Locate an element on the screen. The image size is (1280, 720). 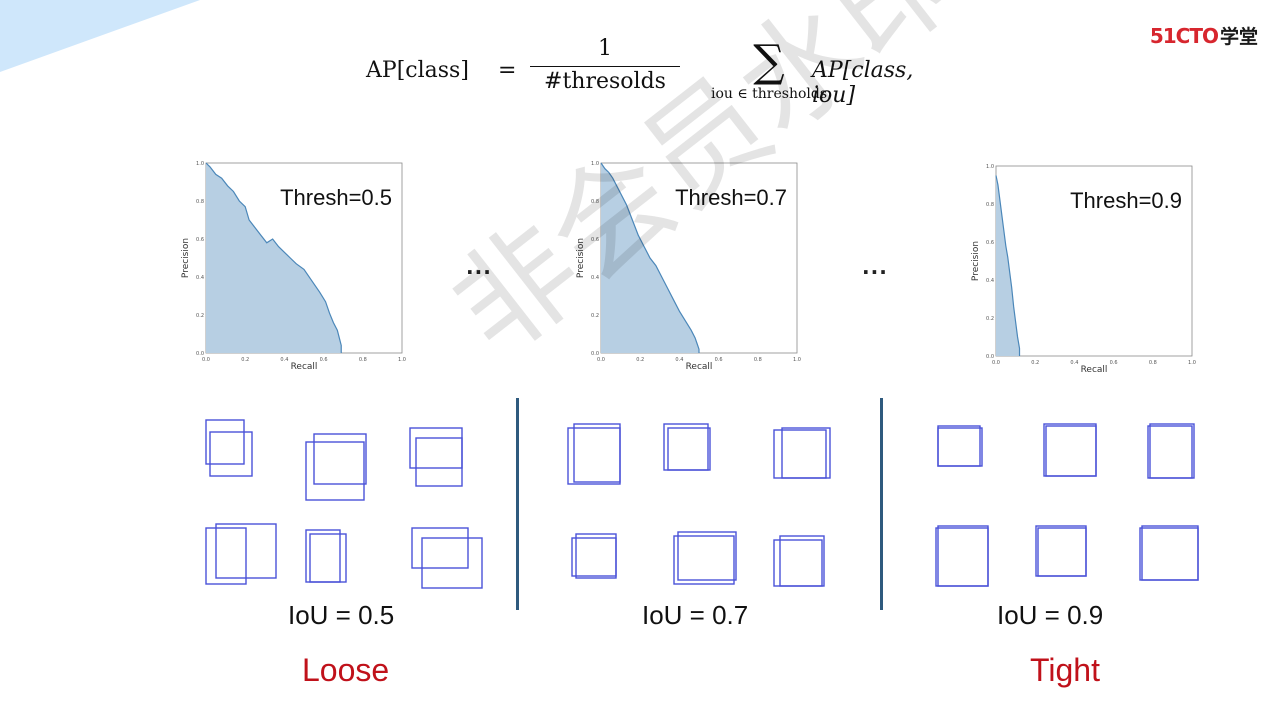
pr-area is located at coordinates (274, 258).